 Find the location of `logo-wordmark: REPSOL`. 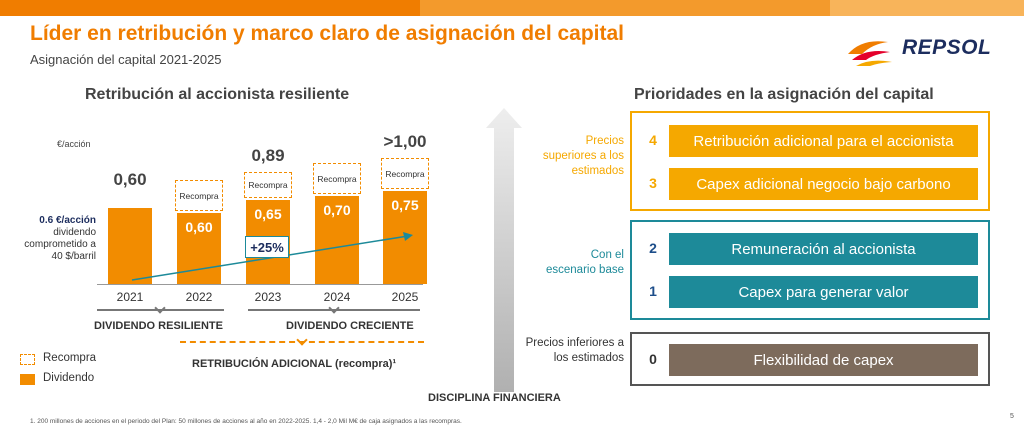

logo-wordmark: REPSOL is located at coordinates (947, 47).